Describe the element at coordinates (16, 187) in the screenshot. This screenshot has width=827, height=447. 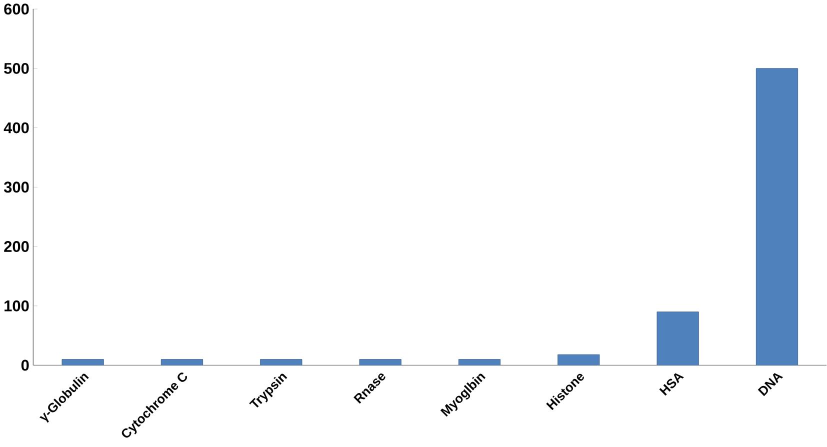
I see `y-tick-label: 300` at that location.